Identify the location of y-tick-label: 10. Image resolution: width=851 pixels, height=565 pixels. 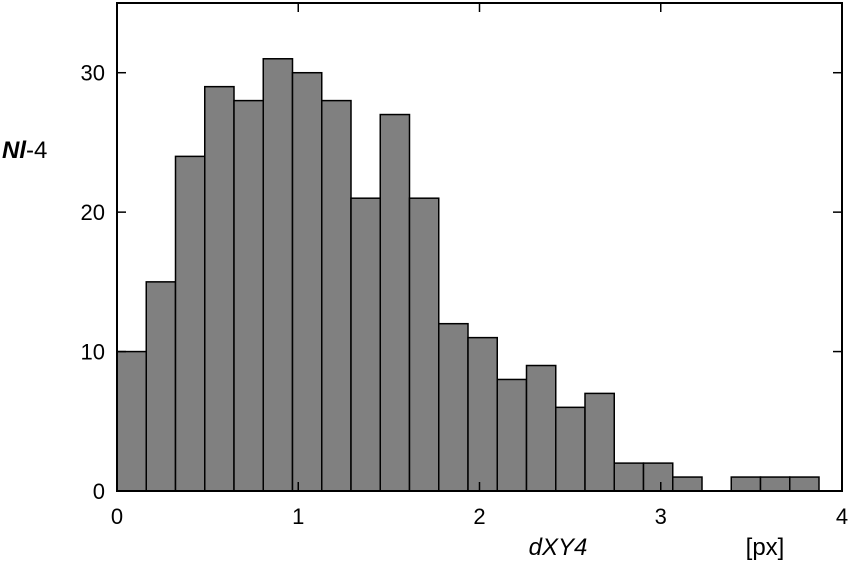
(93, 352).